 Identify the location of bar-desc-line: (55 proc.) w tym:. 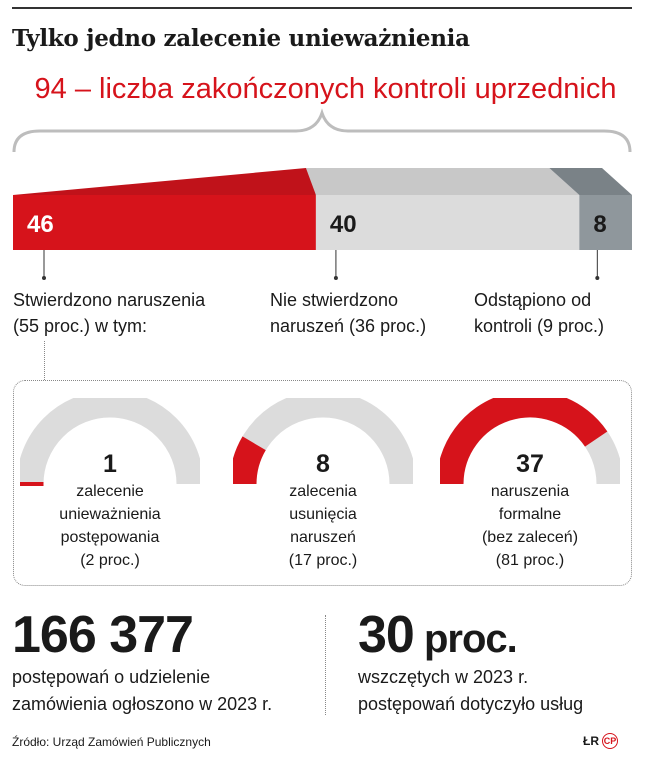
(80, 326).